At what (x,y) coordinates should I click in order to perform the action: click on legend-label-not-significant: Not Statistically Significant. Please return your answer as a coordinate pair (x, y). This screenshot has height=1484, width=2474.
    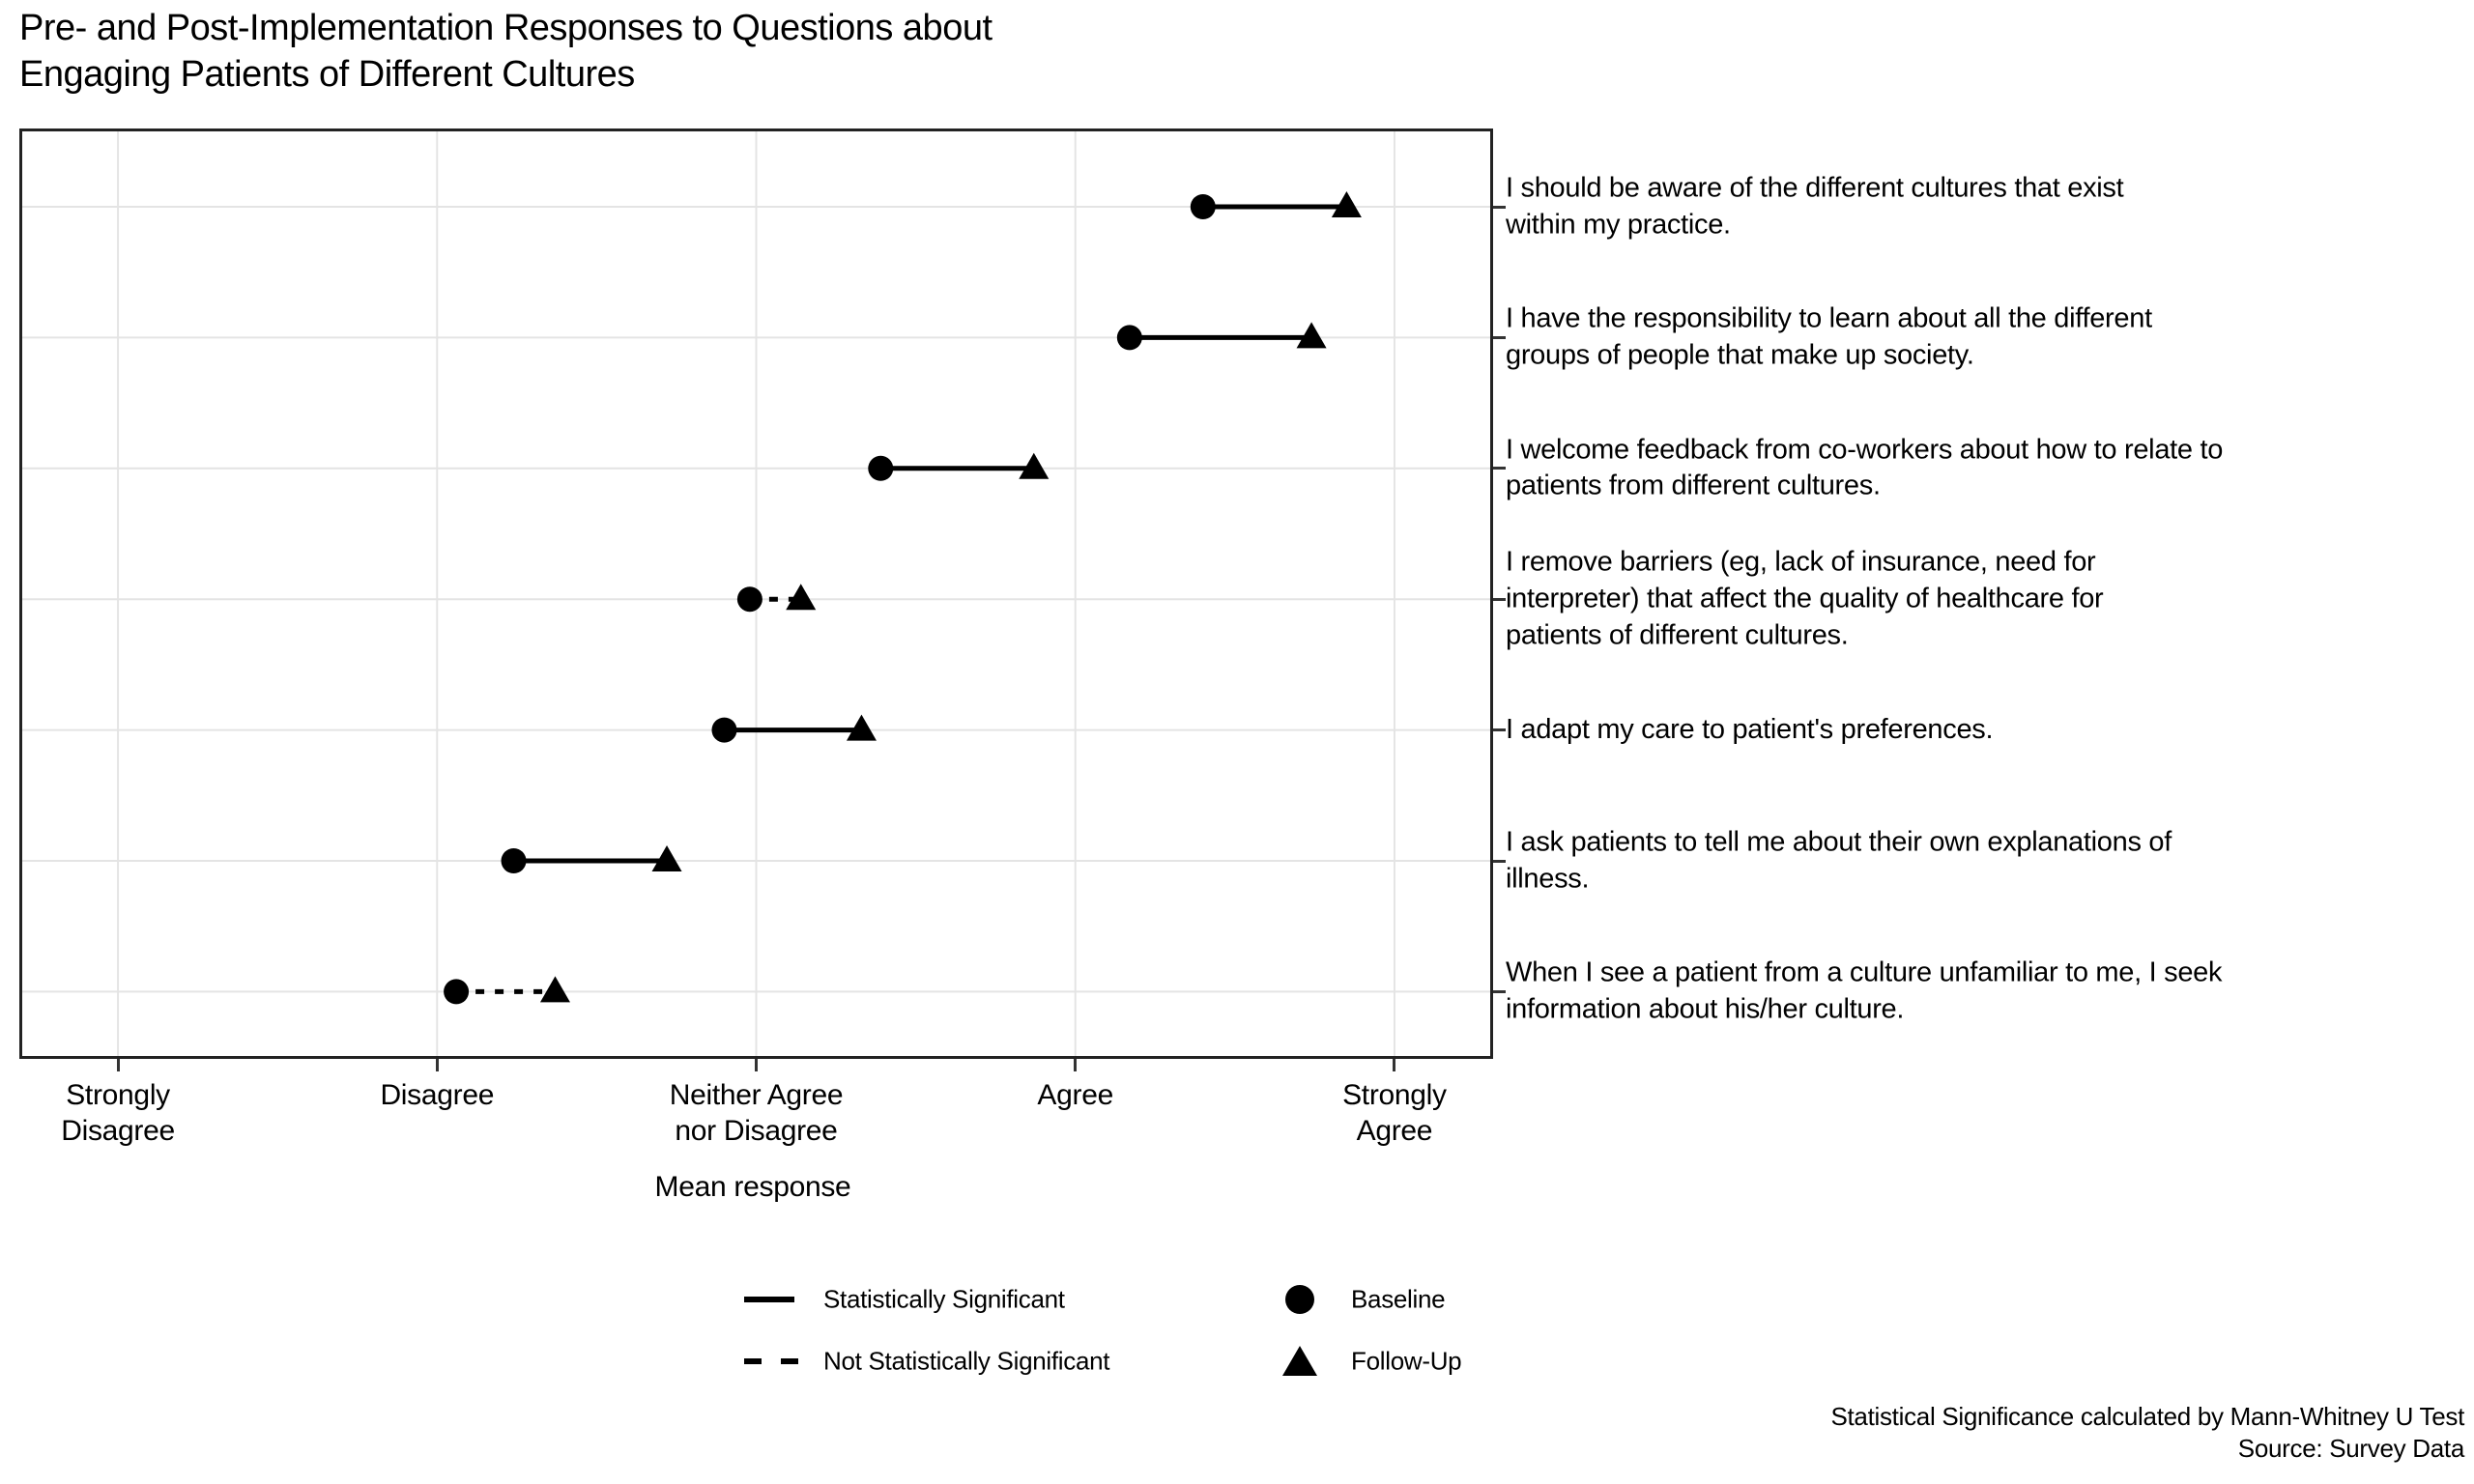
    Looking at the image, I should click on (967, 1361).